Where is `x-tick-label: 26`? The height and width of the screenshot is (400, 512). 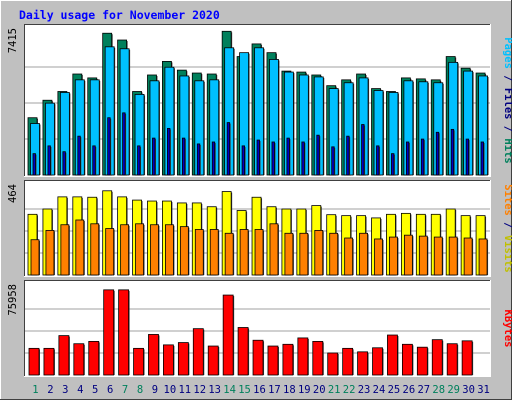
x-tick-label: 26 is located at coordinates (409, 390).